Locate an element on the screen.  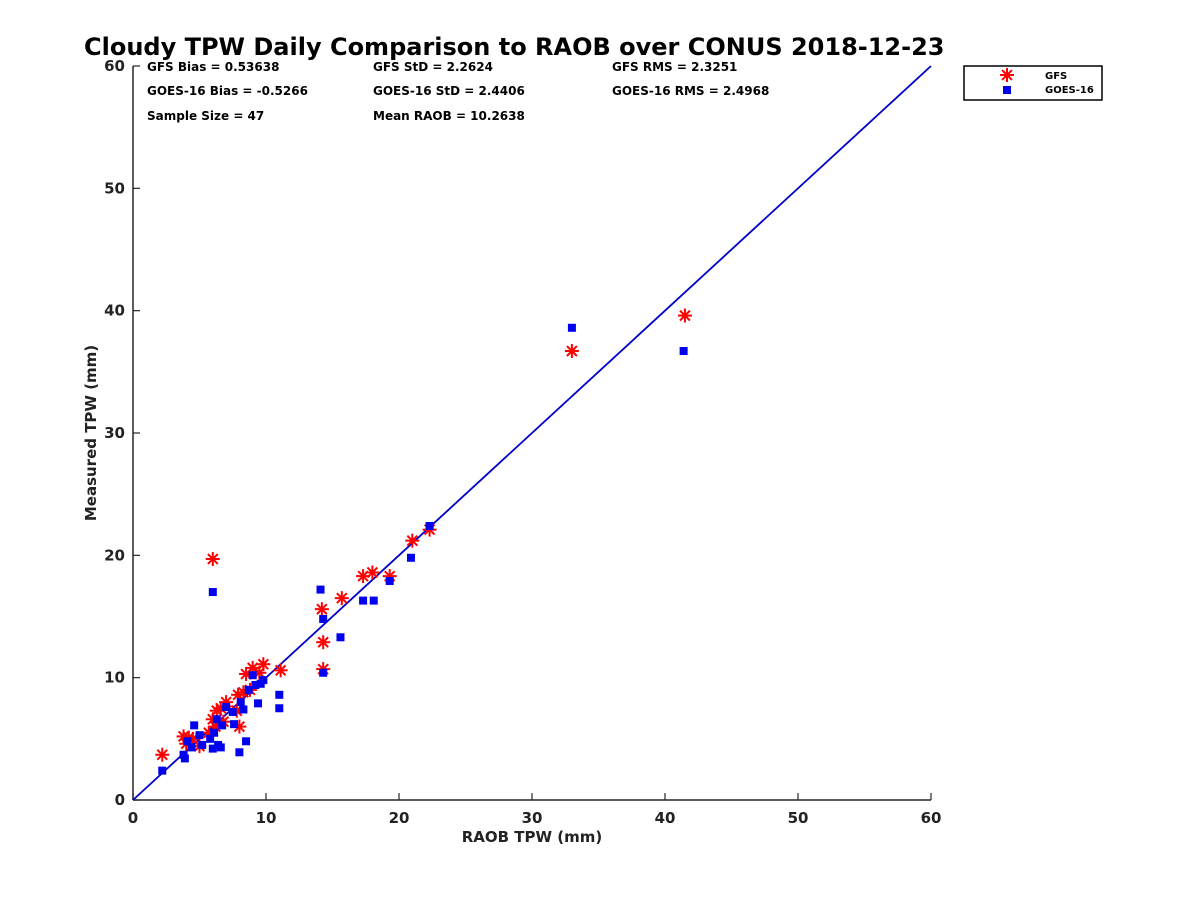
gfs-std-text: GFS StD = 2.2624 is located at coordinates (433, 67).